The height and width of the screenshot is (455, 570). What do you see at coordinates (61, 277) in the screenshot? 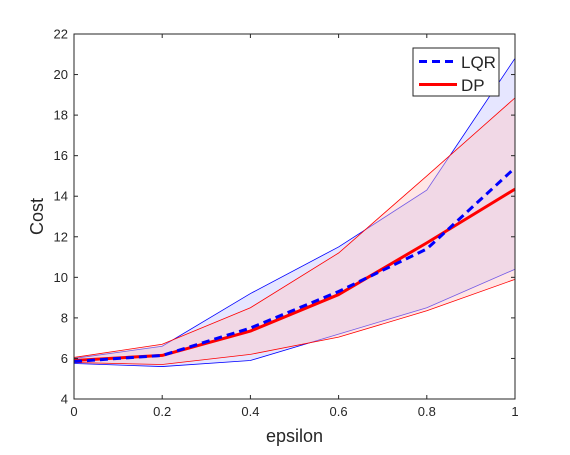
I see `y-tick-label: 10` at bounding box center [61, 277].